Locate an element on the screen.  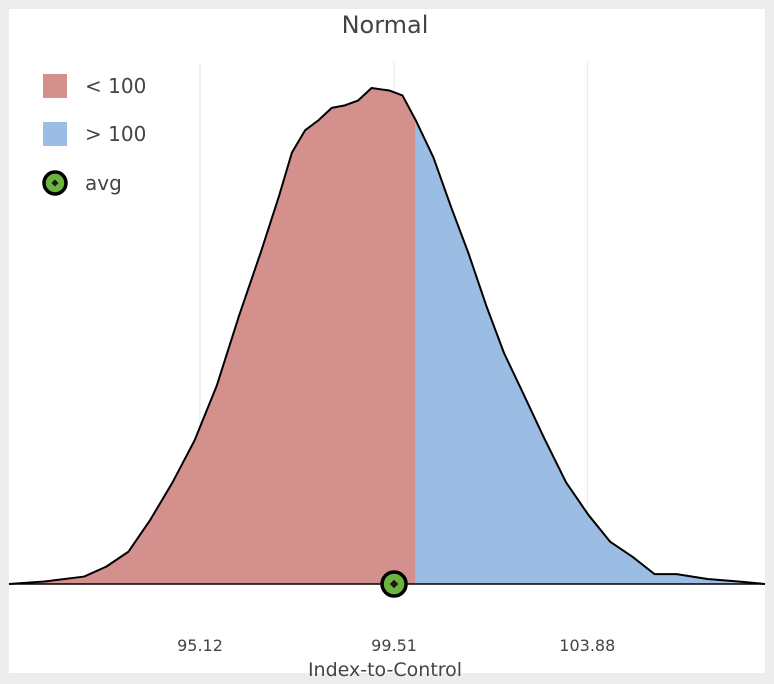
legend-swatch-avg-center is located at coordinates (55, 183).